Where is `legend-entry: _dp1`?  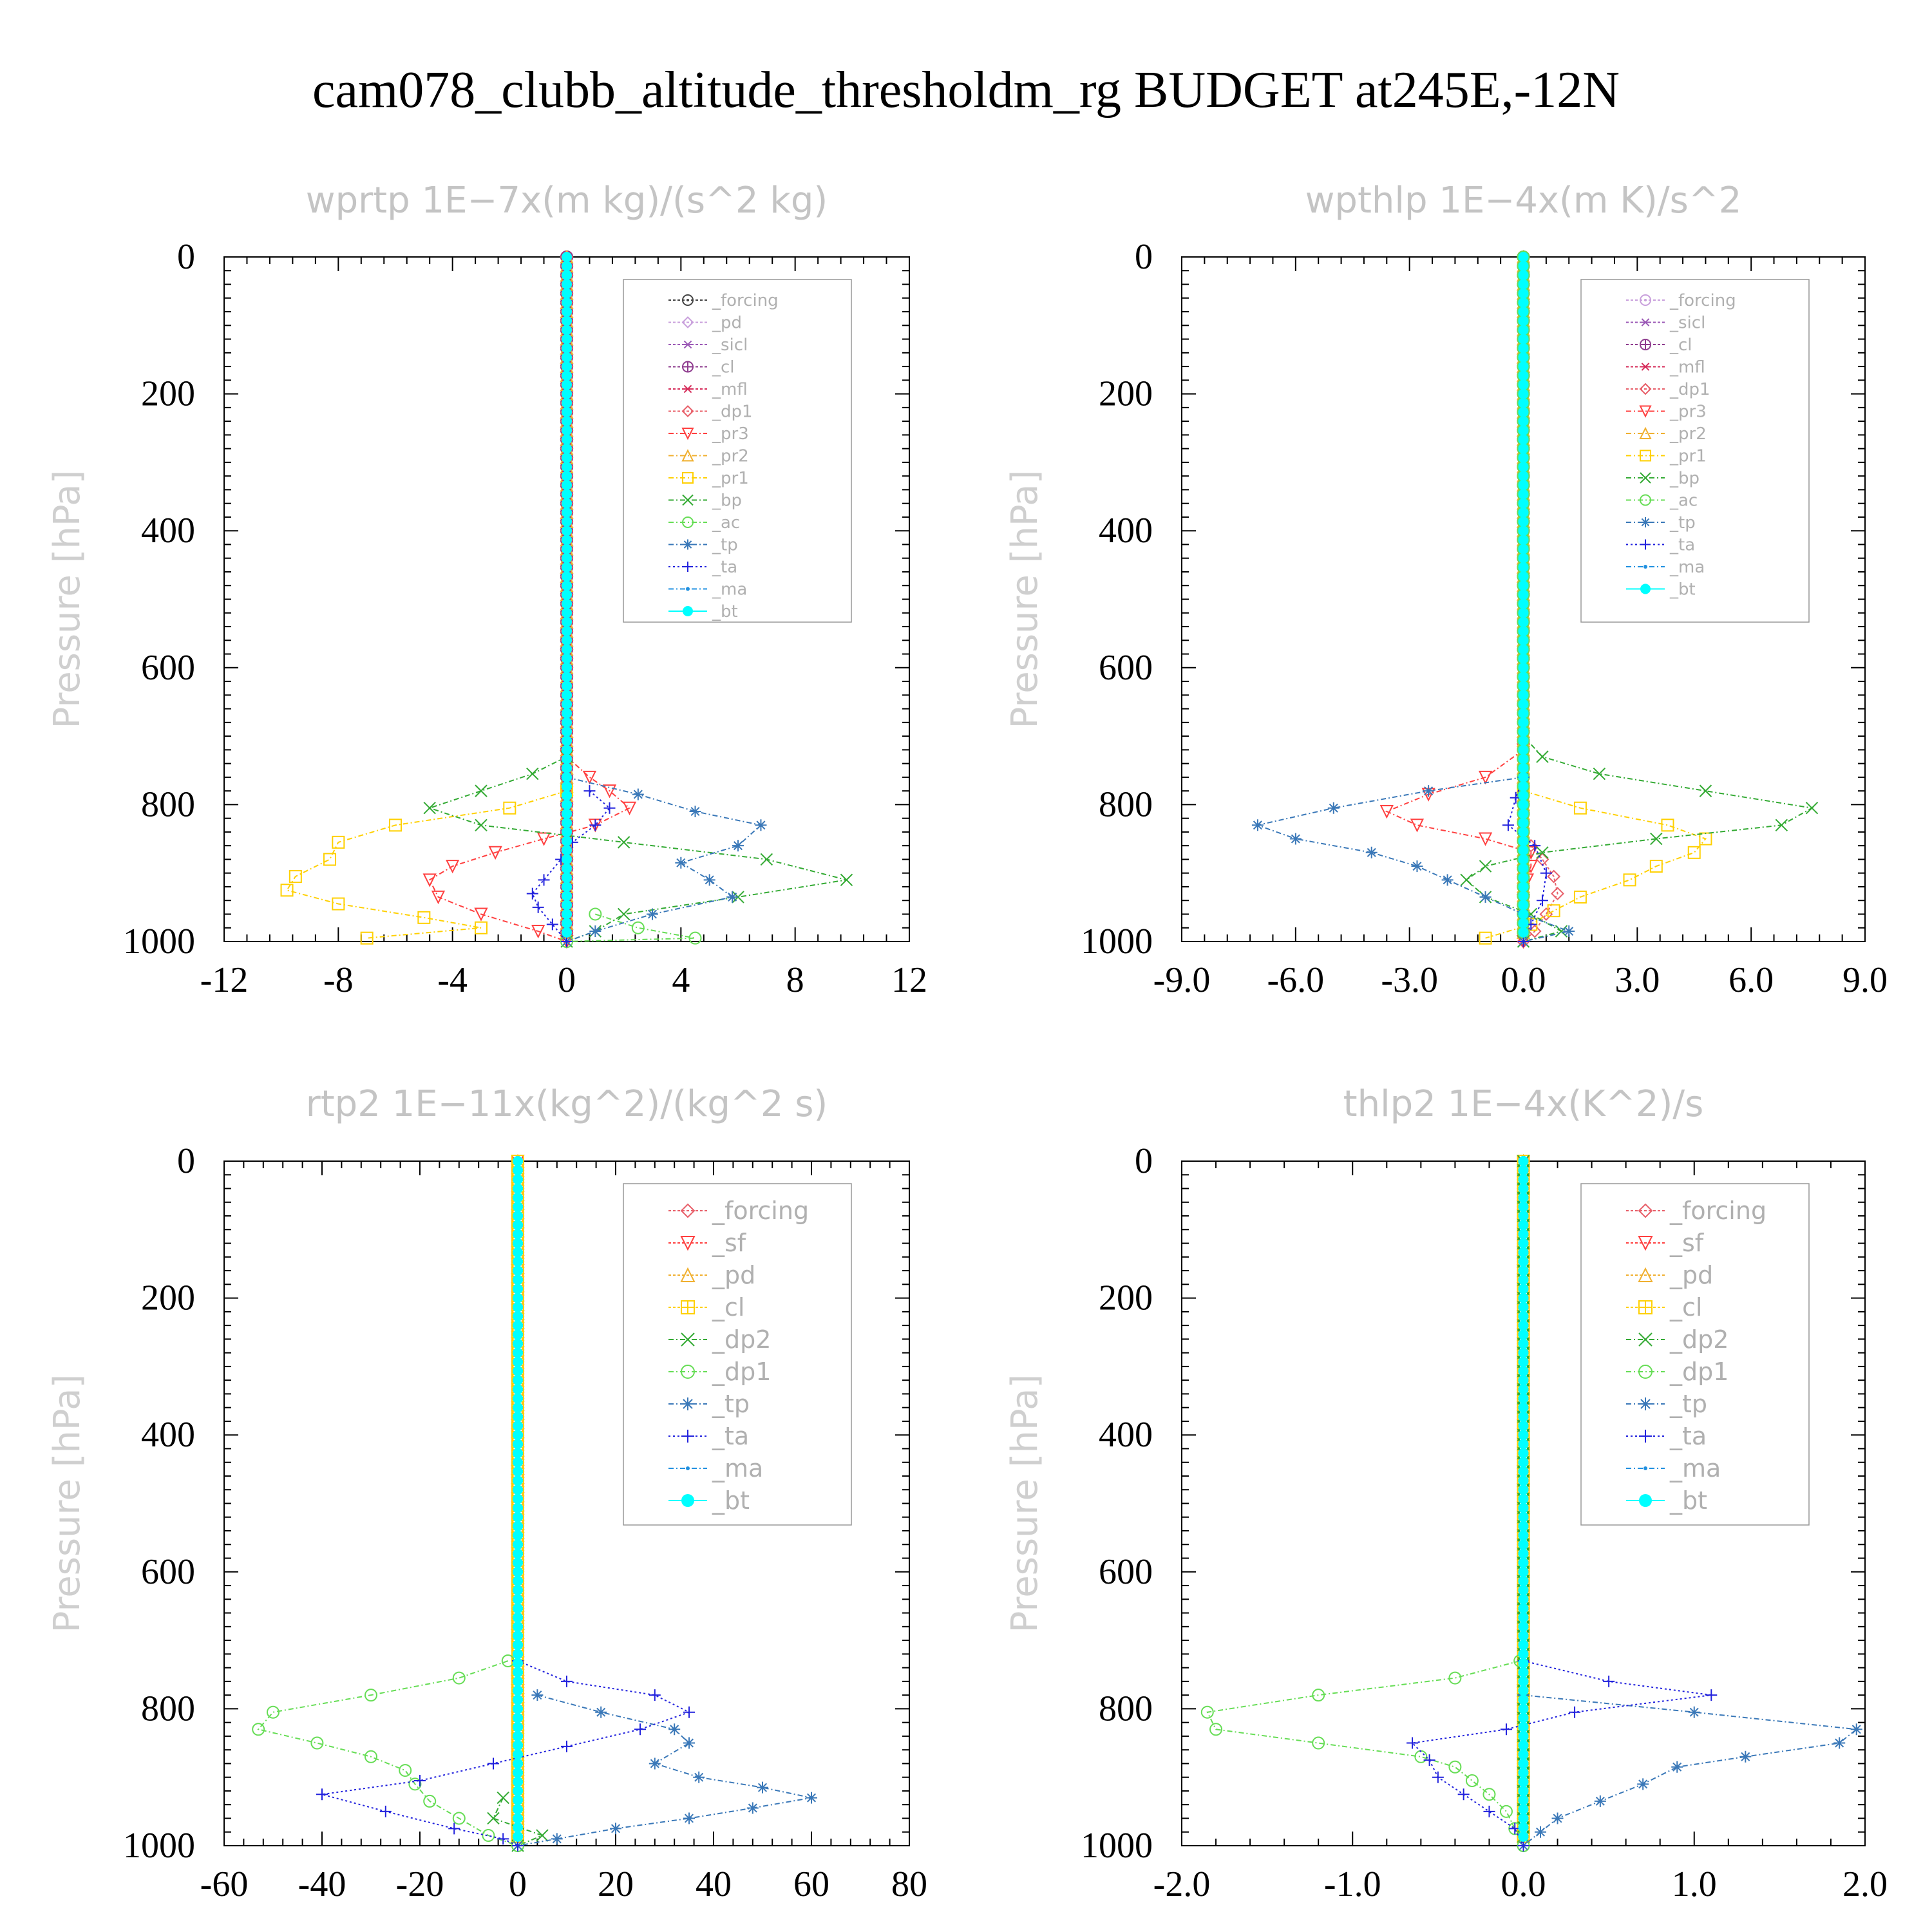
legend-entry: _dp1 is located at coordinates (711, 412).